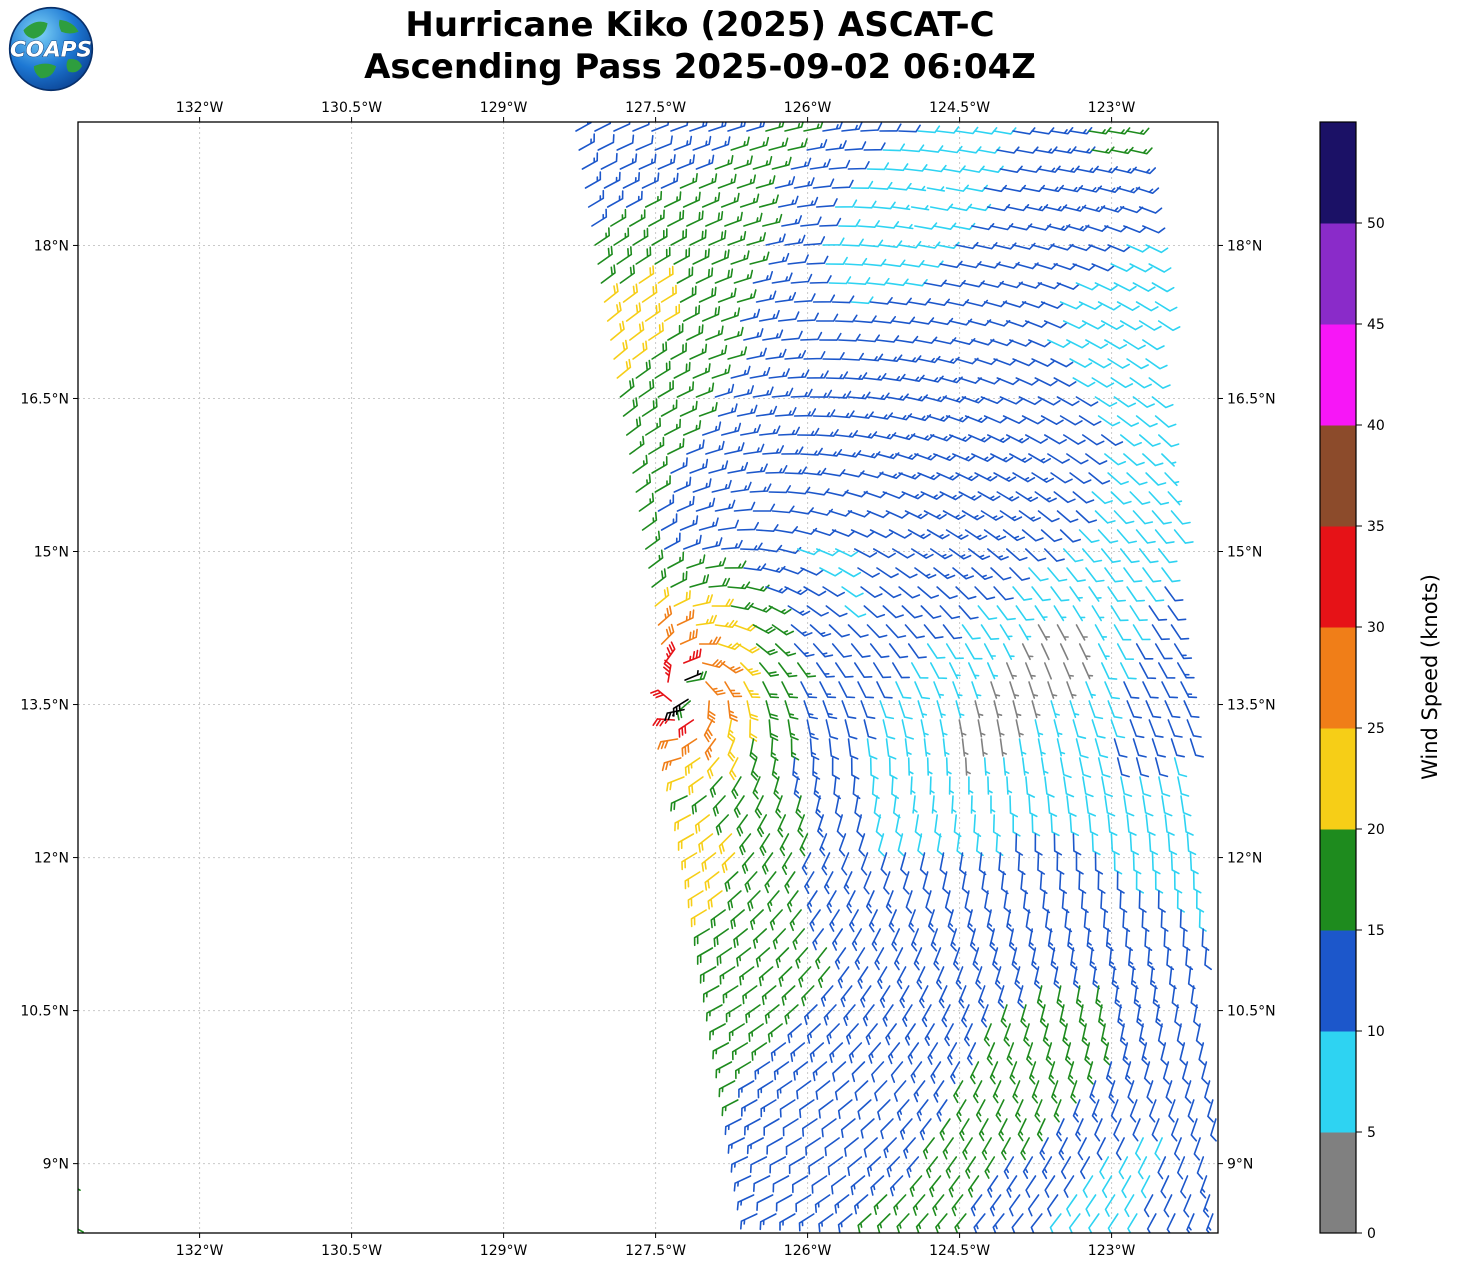 The image size is (1457, 1264). Describe the element at coordinates (1376, 426) in the screenshot. I see `colorbar-tick-label: 40` at that location.